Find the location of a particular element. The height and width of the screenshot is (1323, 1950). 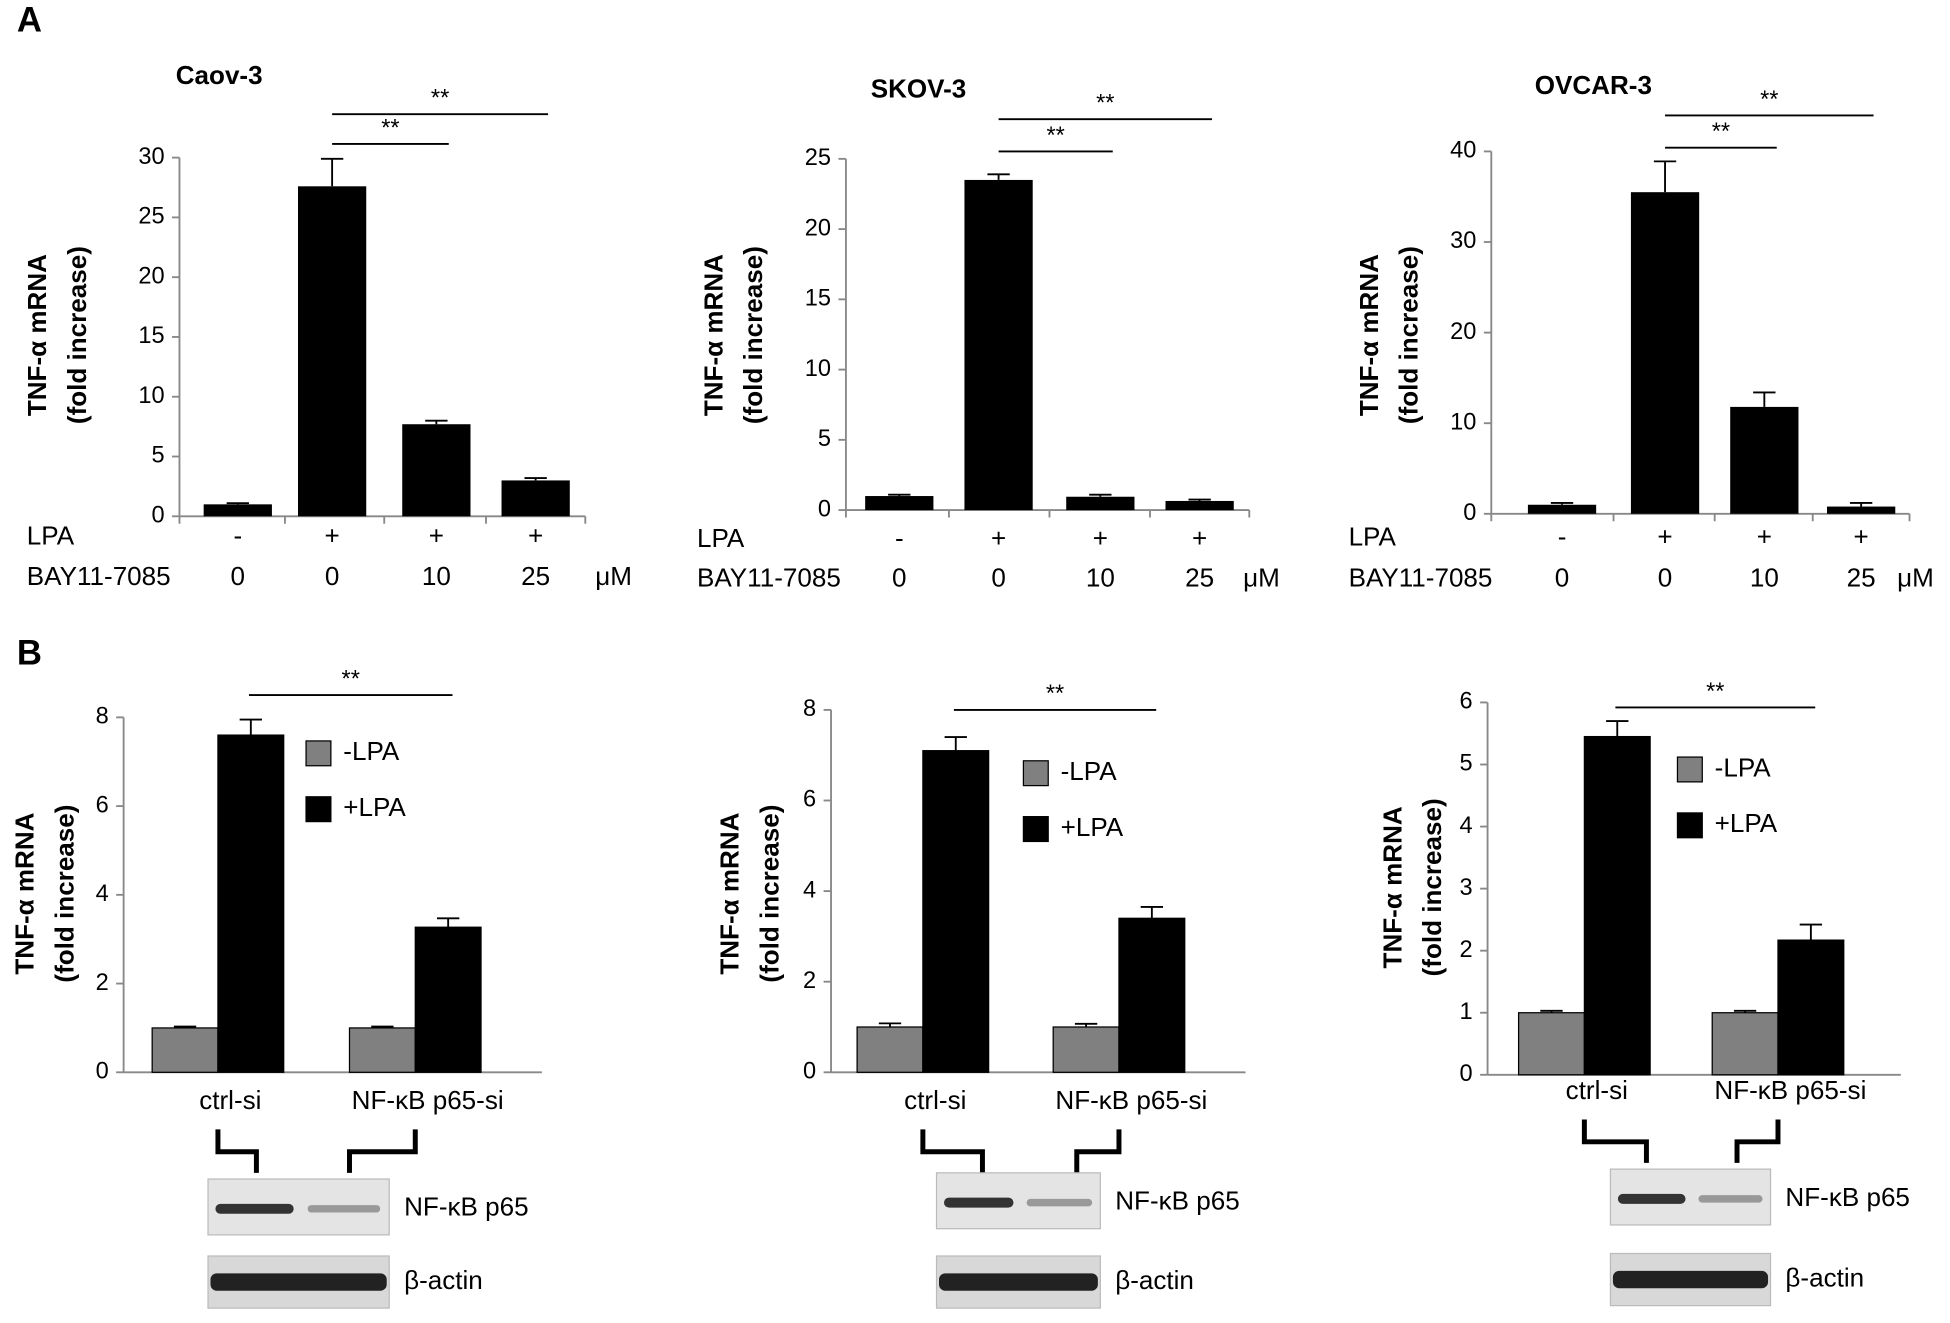

y-tick-label: 25 is located at coordinates (818, 157).